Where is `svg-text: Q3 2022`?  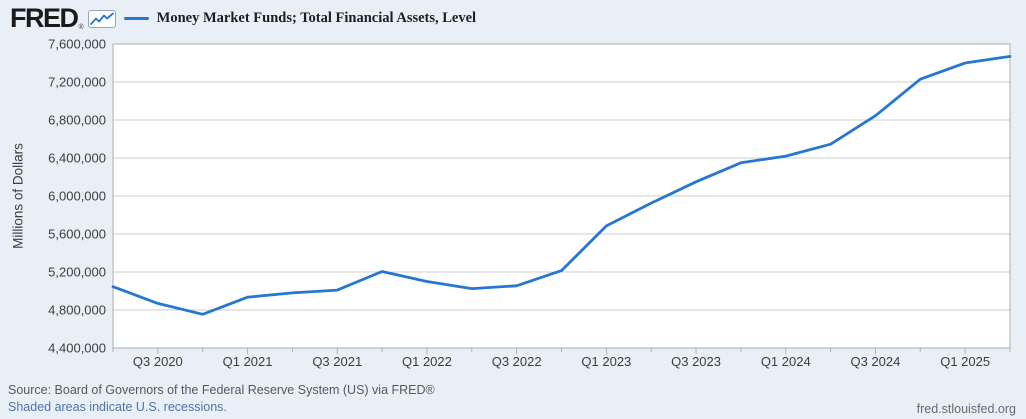 svg-text: Q3 2022 is located at coordinates (517, 361).